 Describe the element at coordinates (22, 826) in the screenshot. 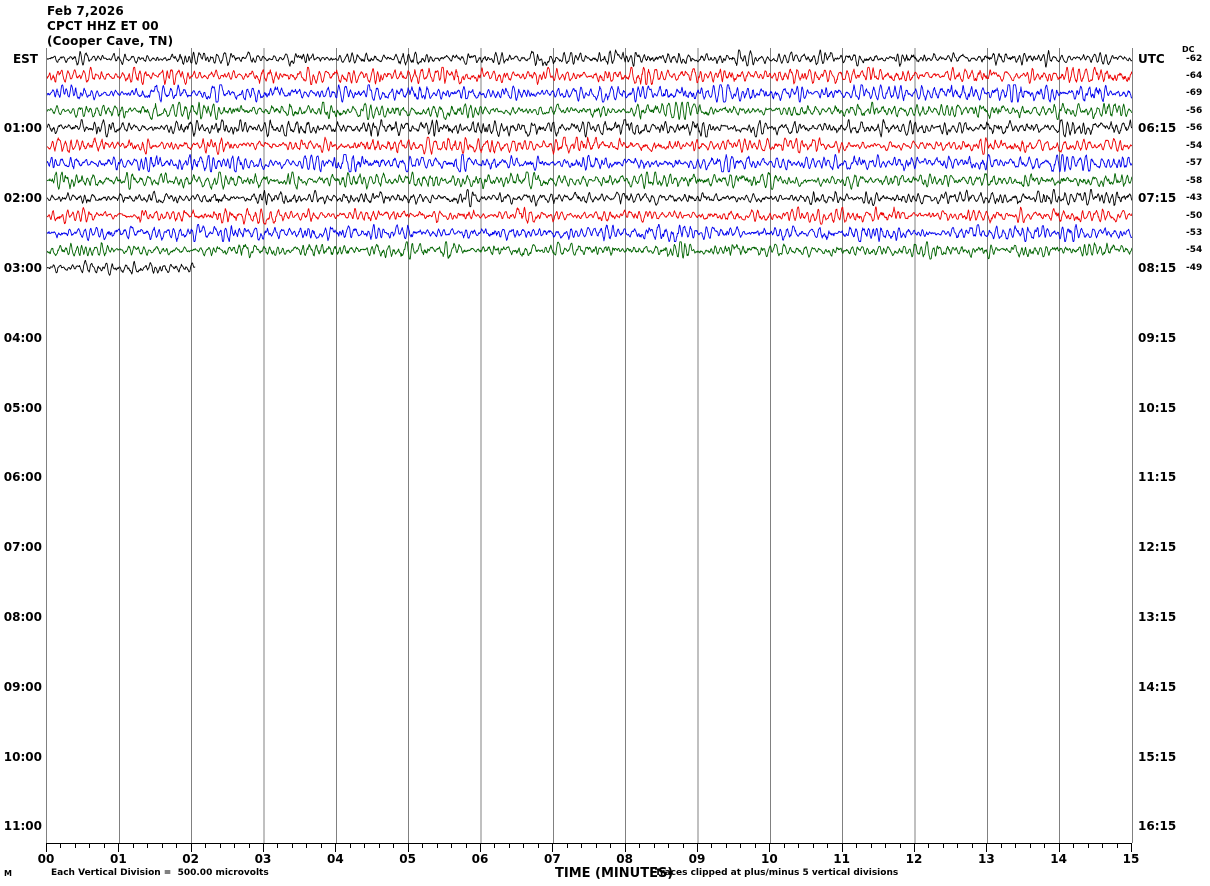

I see `left-time-label: 11:00` at that location.